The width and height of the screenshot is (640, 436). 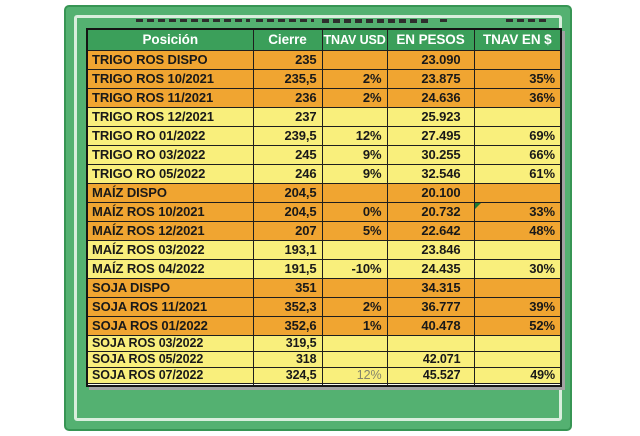 I want to click on cell-cierre: 352,6, so click(x=287, y=325).